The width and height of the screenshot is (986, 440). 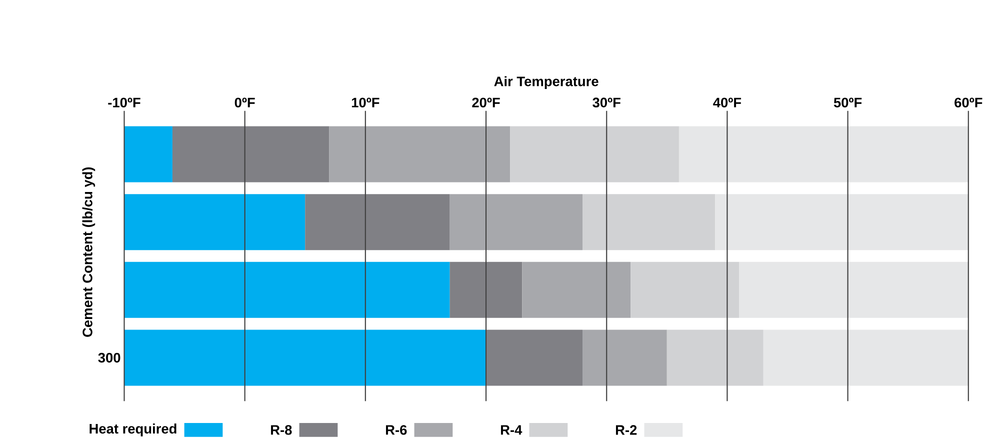 What do you see at coordinates (281, 430) in the screenshot?
I see `legend-label: R-8` at bounding box center [281, 430].